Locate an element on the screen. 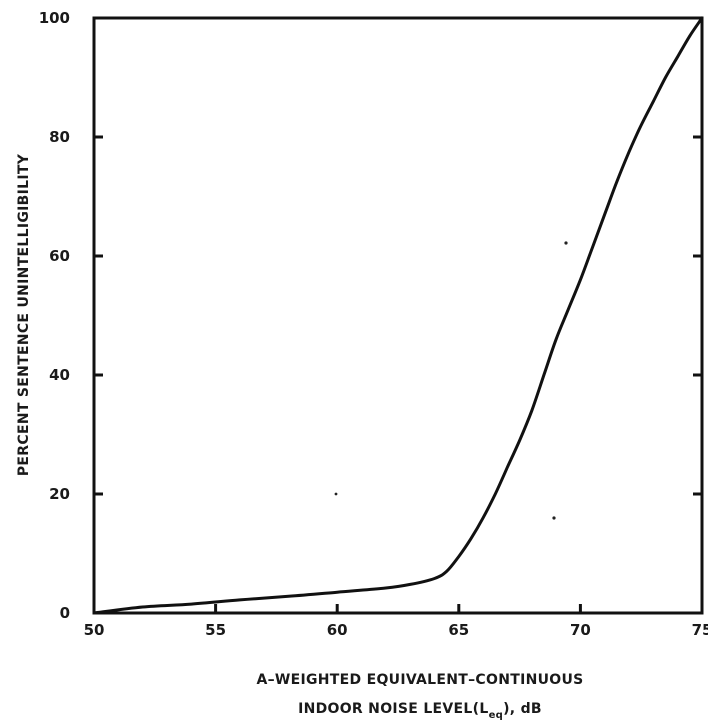 The image size is (708, 728). y-tick-label: 0 is located at coordinates (65, 613).